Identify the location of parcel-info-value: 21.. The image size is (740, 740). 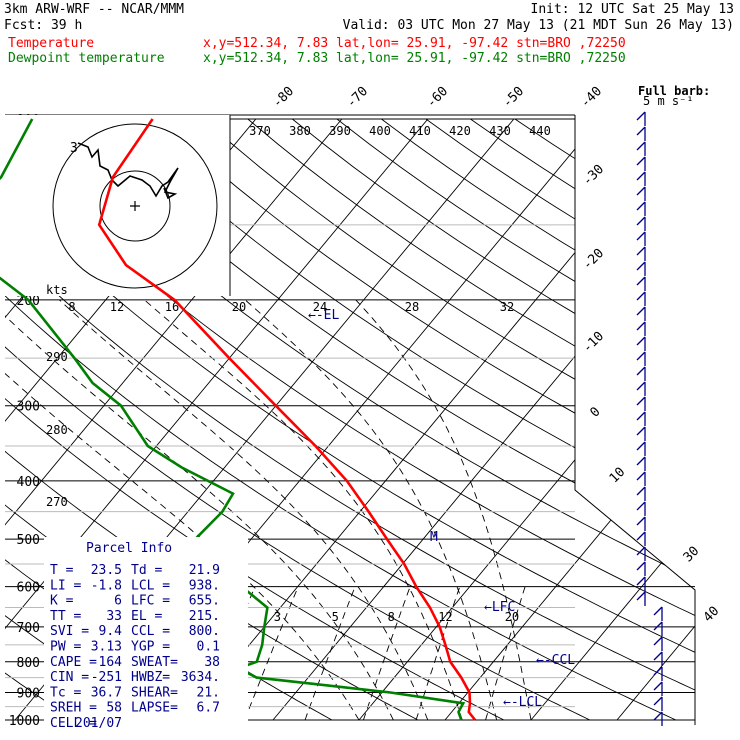
(208, 692).